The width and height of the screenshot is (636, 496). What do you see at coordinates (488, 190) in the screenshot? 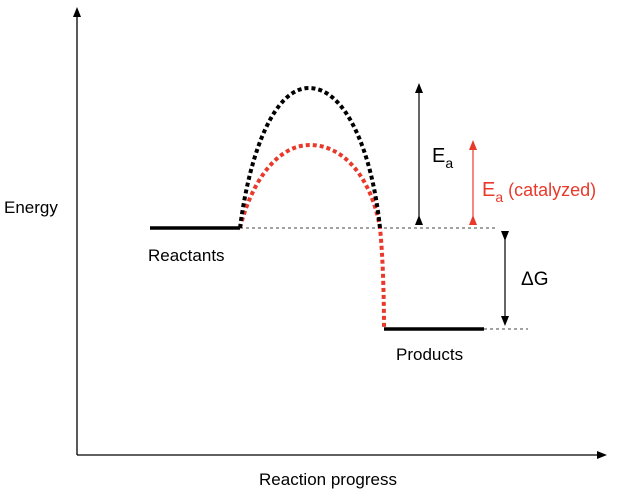
I see `ea-catalyzed-base: E` at bounding box center [488, 190].